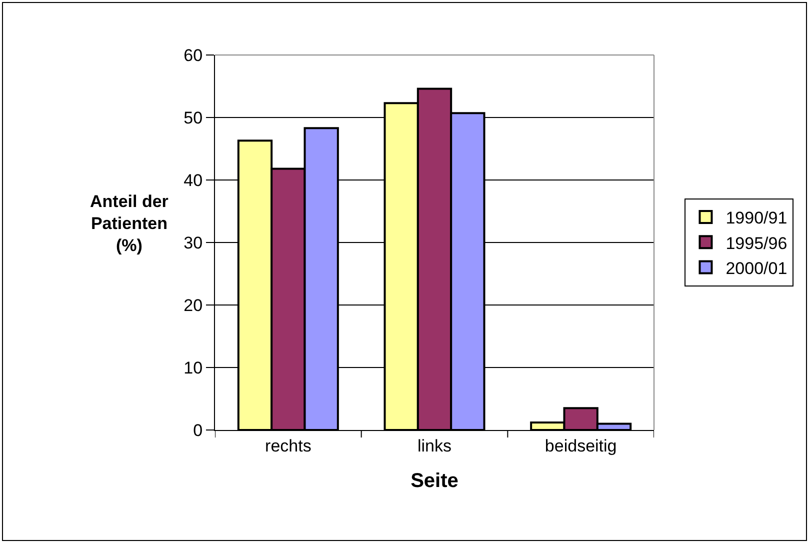 Image resolution: width=811 pixels, height=545 pixels. Describe the element at coordinates (193, 55) in the screenshot. I see `y-tick-label: 60` at that location.